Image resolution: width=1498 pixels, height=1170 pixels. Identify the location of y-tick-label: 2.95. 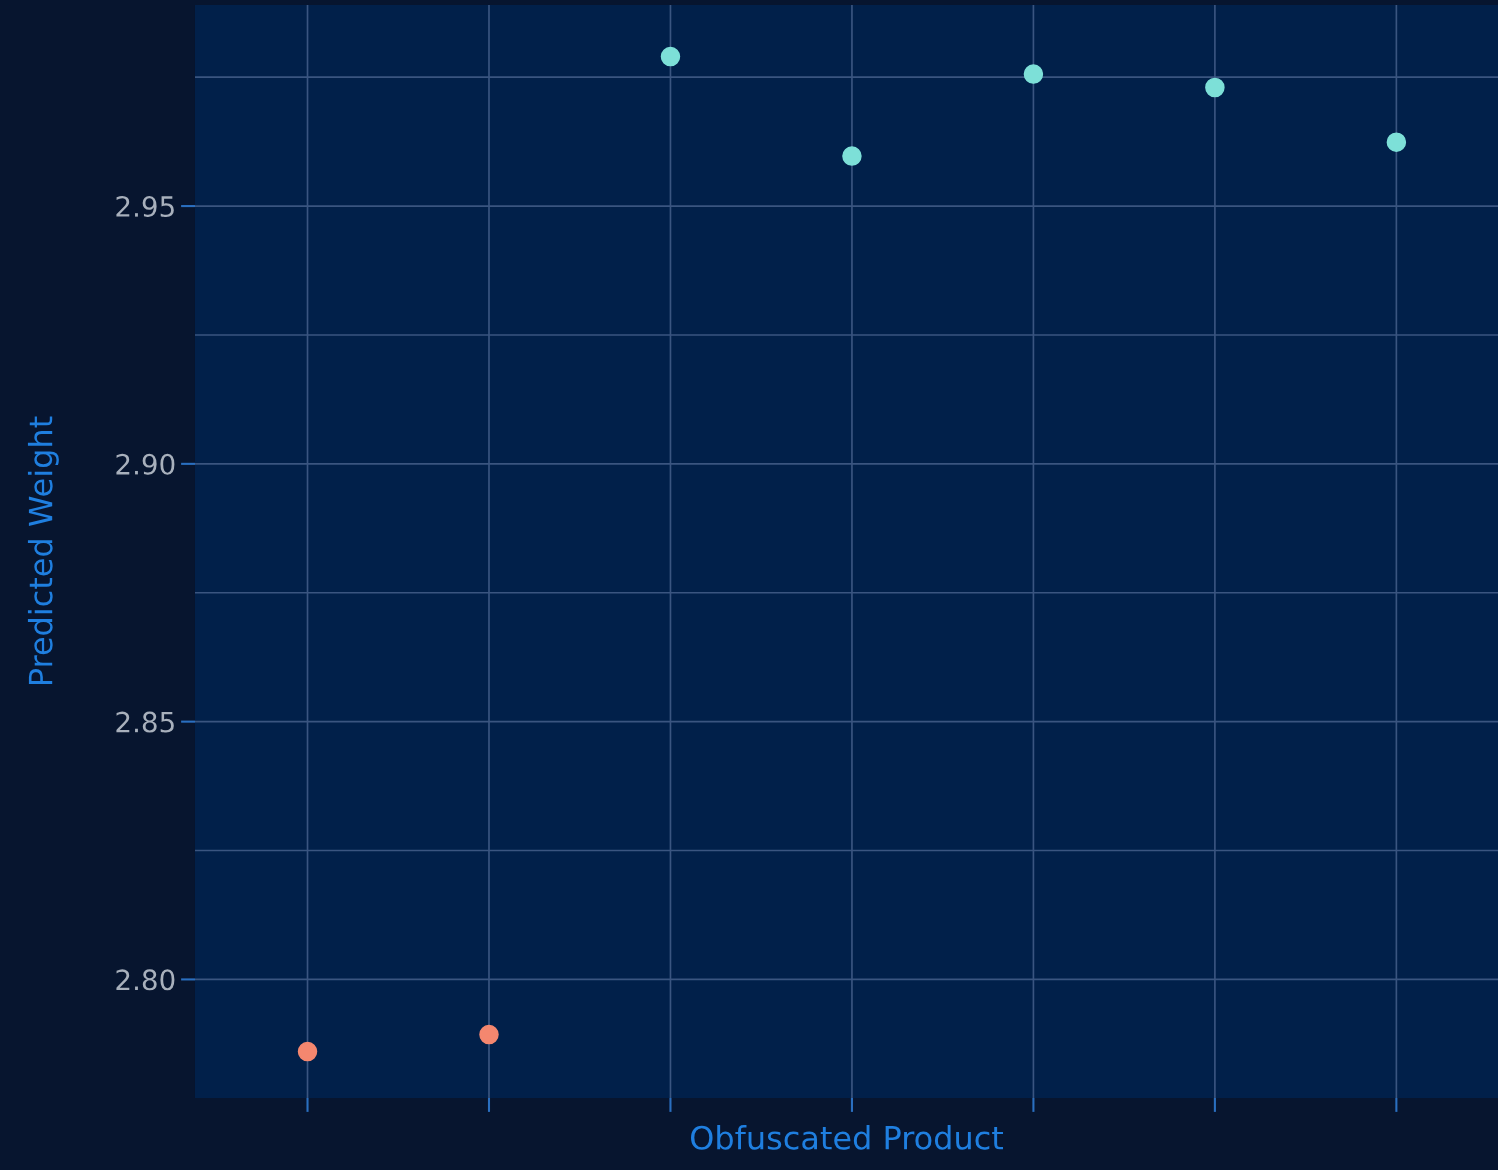
(145, 207).